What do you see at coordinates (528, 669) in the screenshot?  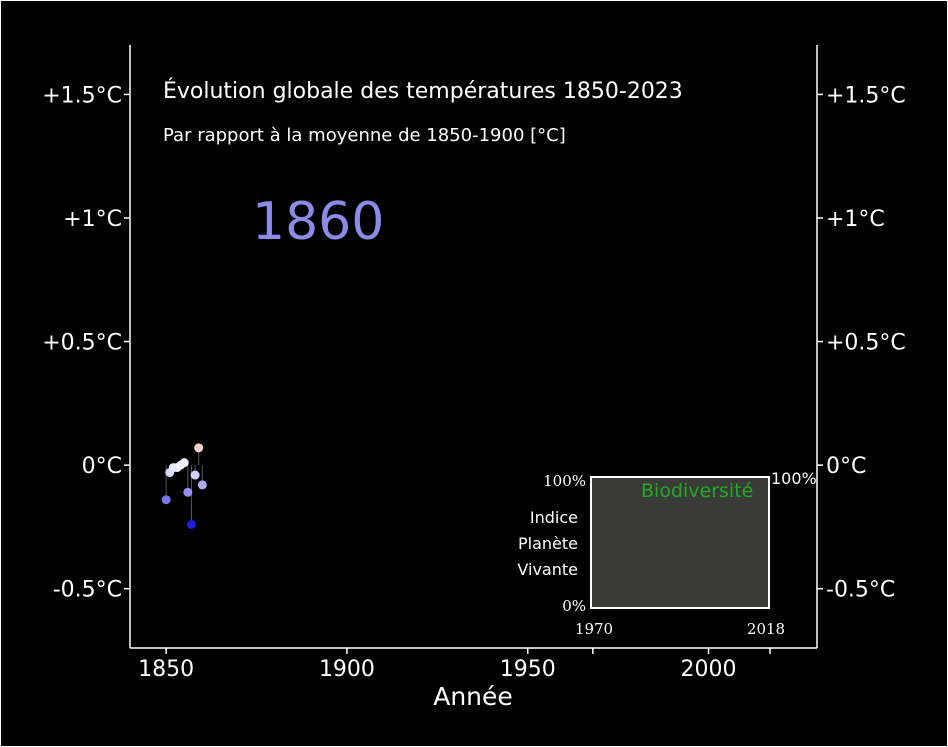 I see `x-tick-label: 1950` at bounding box center [528, 669].